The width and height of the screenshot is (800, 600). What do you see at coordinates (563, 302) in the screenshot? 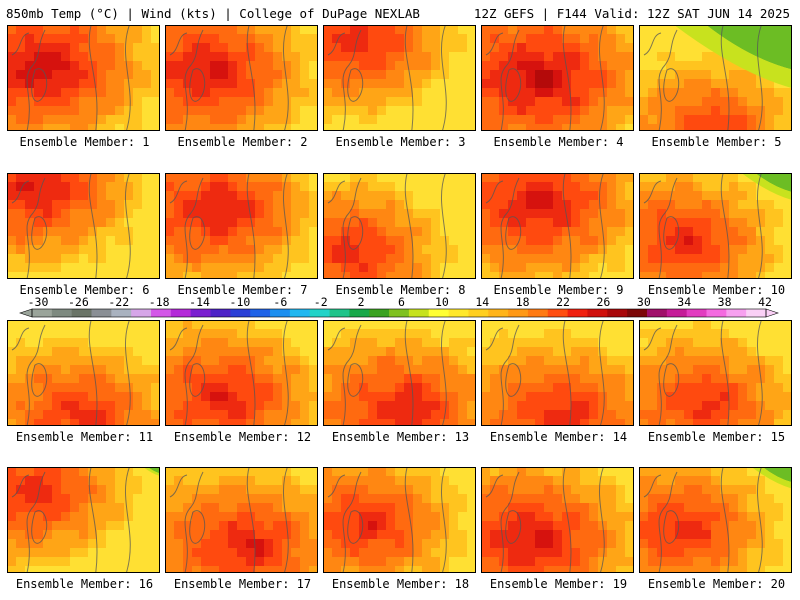
I see `colorbar-tick-label: 22` at bounding box center [563, 302].